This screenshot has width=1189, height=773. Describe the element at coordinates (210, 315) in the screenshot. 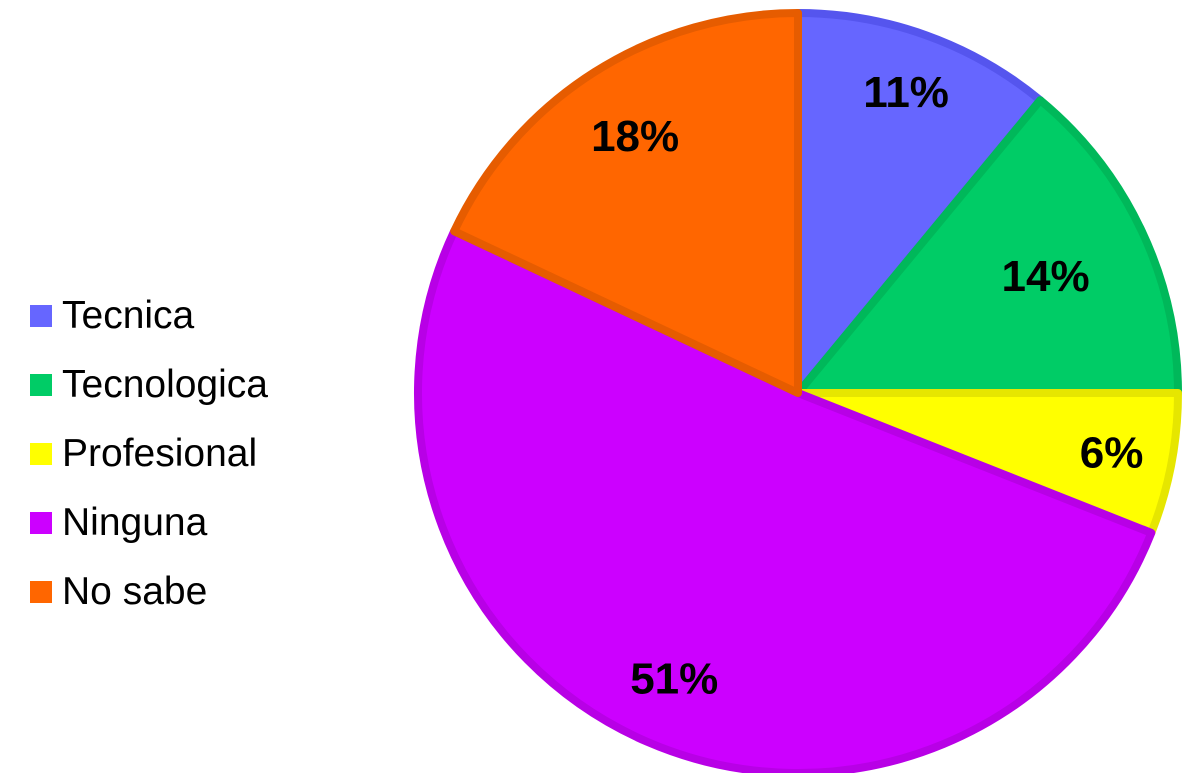

I see `legend-item-tecnica: Tecnica` at that location.